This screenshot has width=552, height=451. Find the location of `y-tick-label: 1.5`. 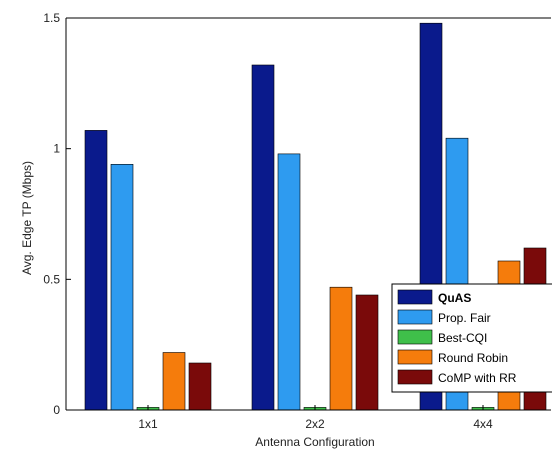

y-tick-label: 1.5 is located at coordinates (51, 18).